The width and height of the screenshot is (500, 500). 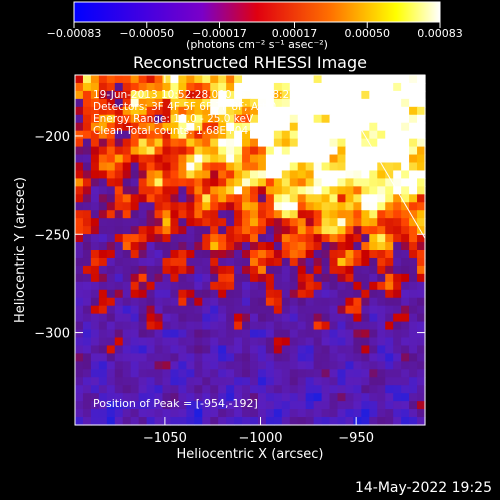 What do you see at coordinates (146, 33) in the screenshot?
I see `colorbar-tick-label: −0.00050` at bounding box center [146, 33].